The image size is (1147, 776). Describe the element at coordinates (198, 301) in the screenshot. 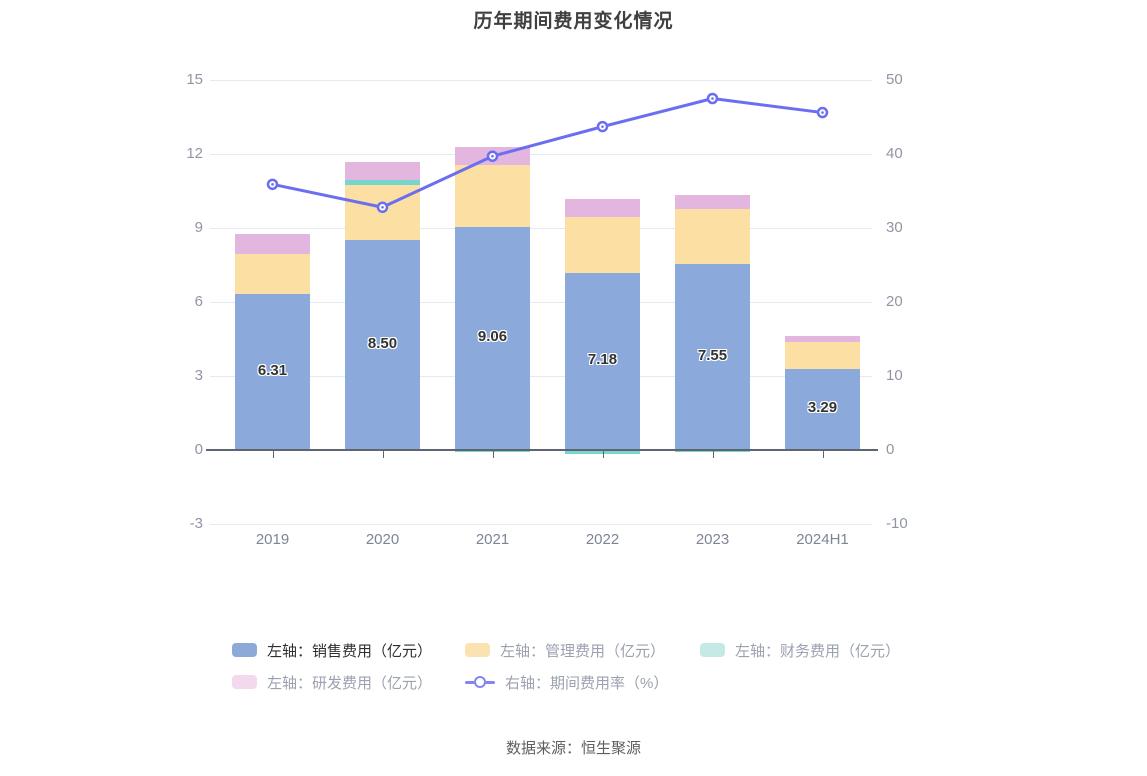

I see `y-axis-label-left: 6` at that location.